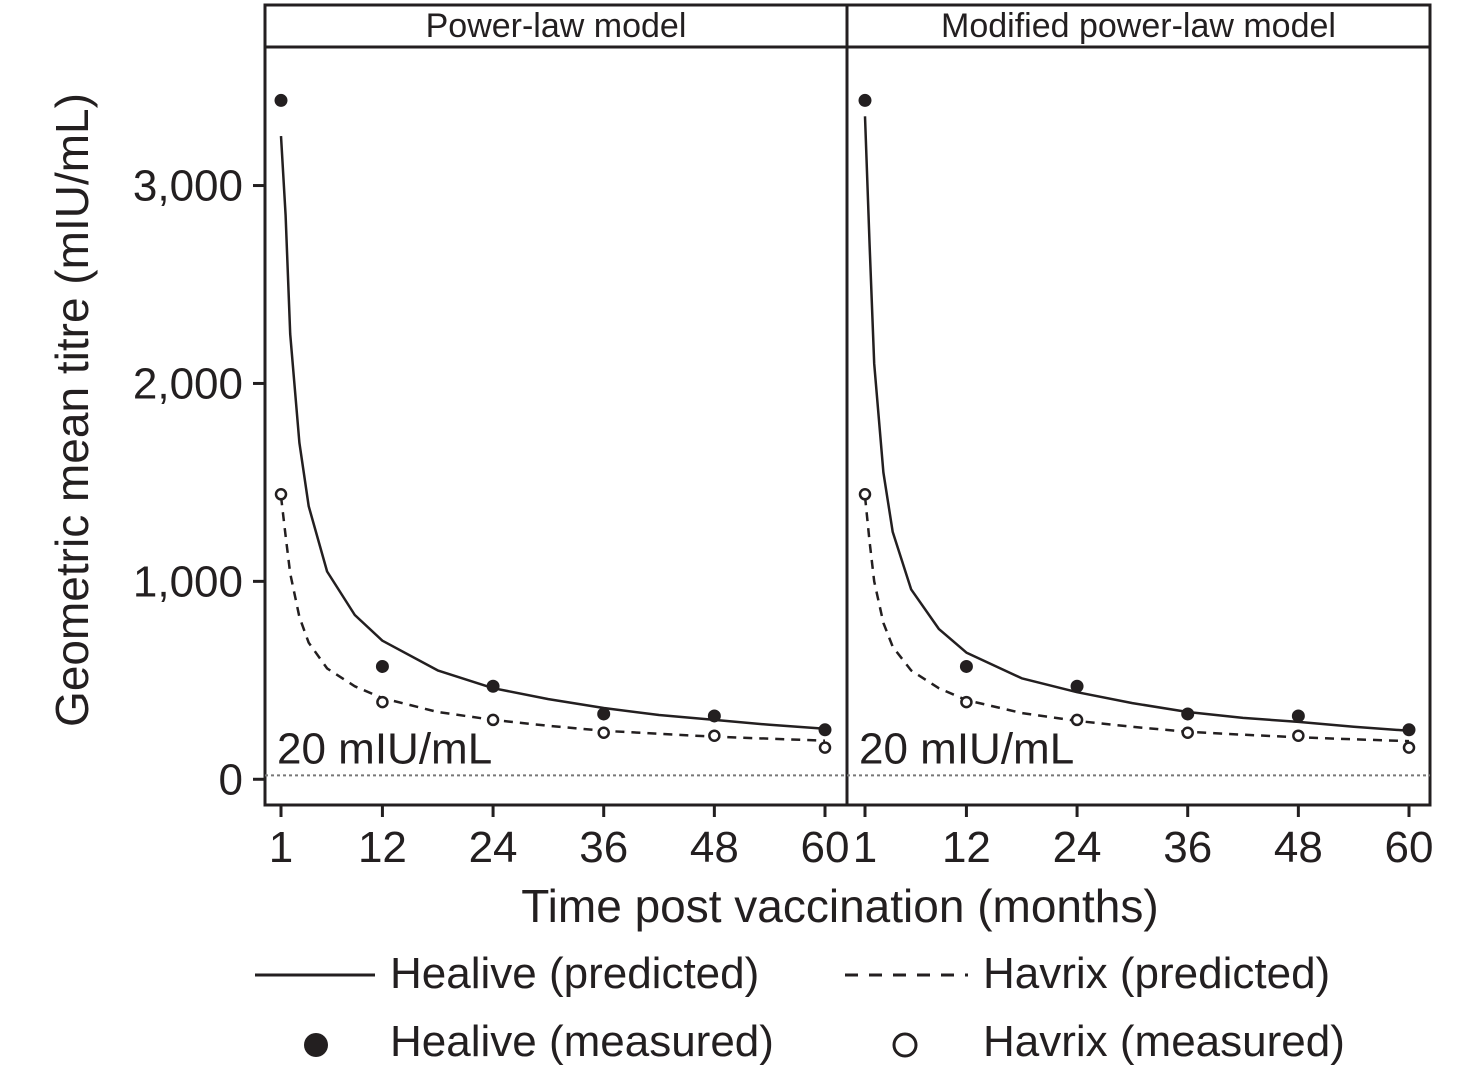 Image resolution: width=1476 pixels, height=1075 pixels. Describe the element at coordinates (199, 483) in the screenshot. I see `y-axis: 0 1,000 2,000 3,000` at that location.